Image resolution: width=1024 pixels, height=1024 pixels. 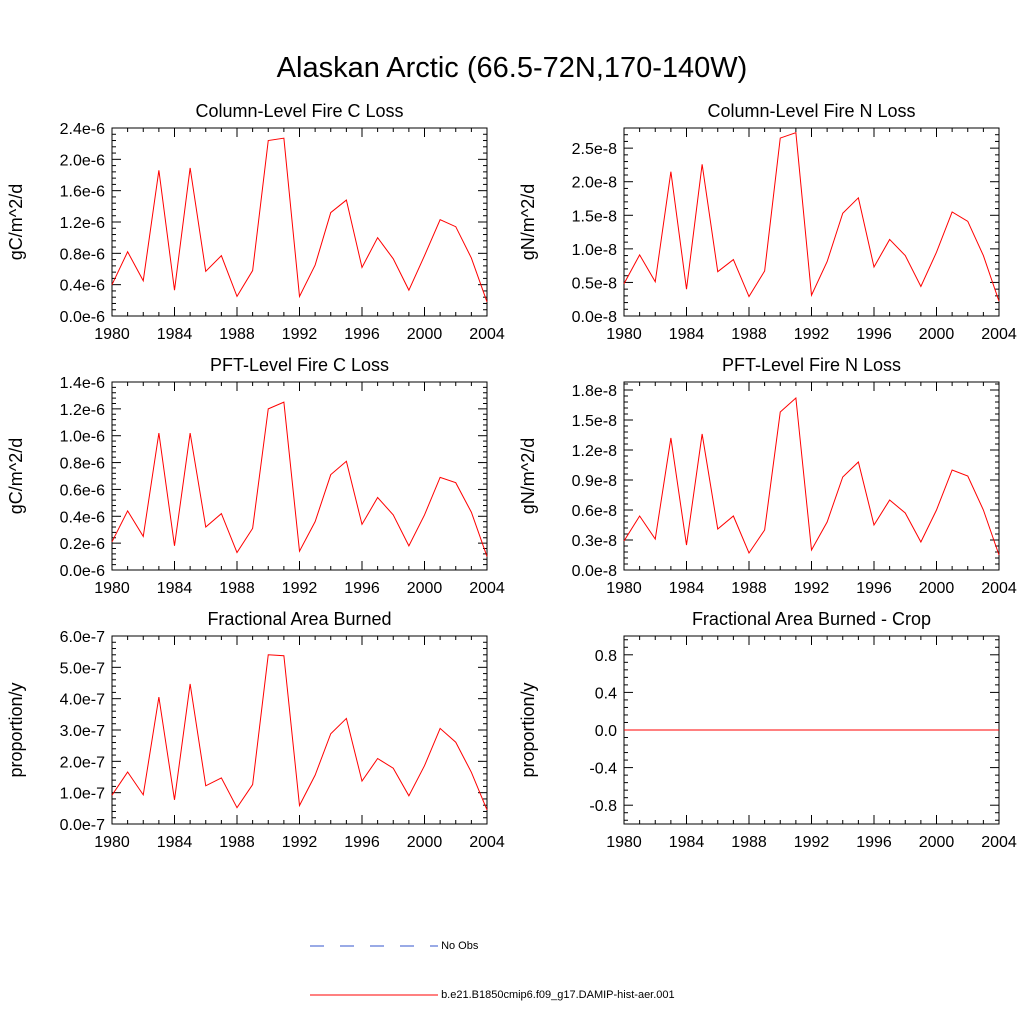 What do you see at coordinates (82, 794) in the screenshot?
I see `y-tick-label: 1.0e-7` at bounding box center [82, 794].